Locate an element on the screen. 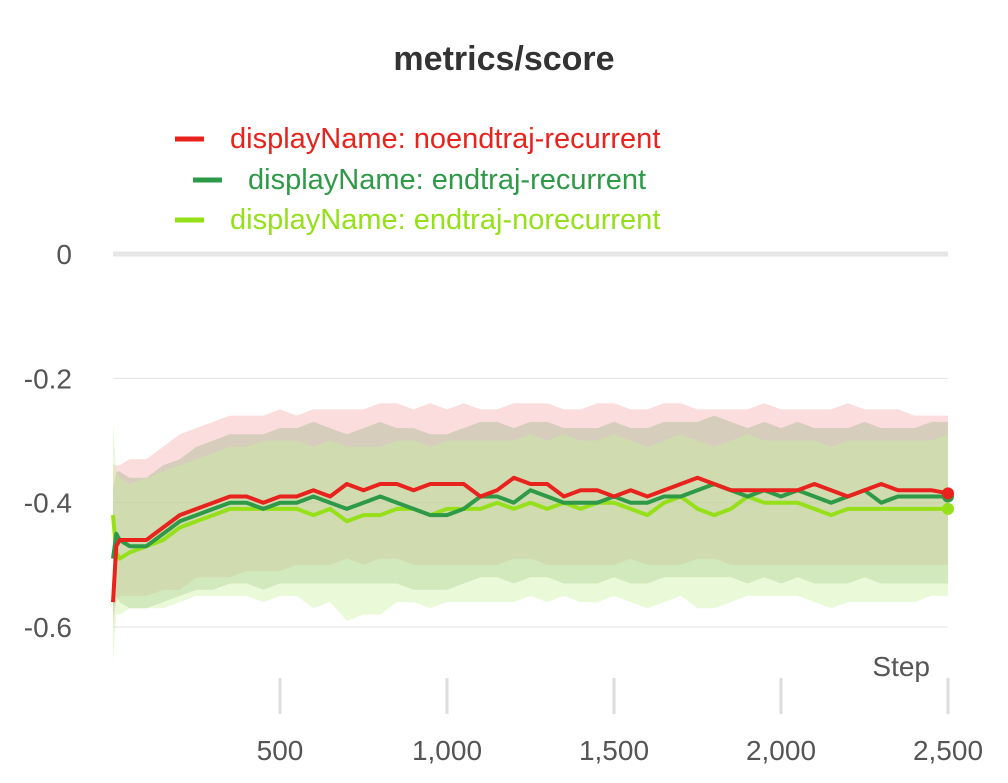 The width and height of the screenshot is (1008, 783). legend-item-endtraj-norecurrent: displayName: endtraj-norecurrent is located at coordinates (417, 220).